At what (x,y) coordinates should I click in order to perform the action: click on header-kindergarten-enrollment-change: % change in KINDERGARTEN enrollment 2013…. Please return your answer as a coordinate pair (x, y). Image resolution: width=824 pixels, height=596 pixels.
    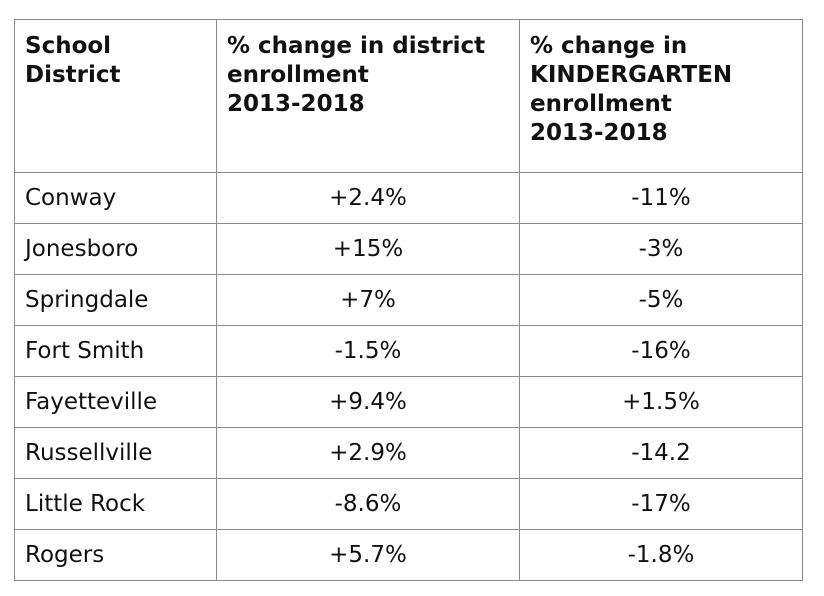
    Looking at the image, I should click on (661, 96).